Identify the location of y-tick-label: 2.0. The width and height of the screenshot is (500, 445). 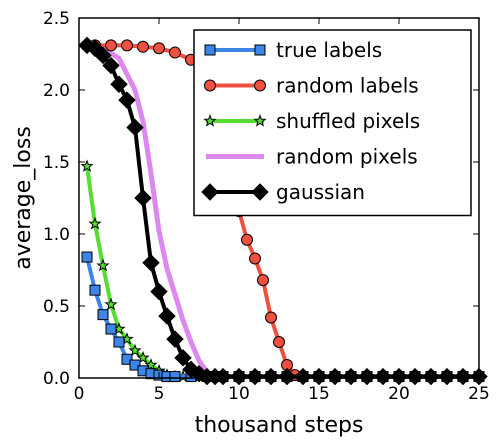
(56, 91).